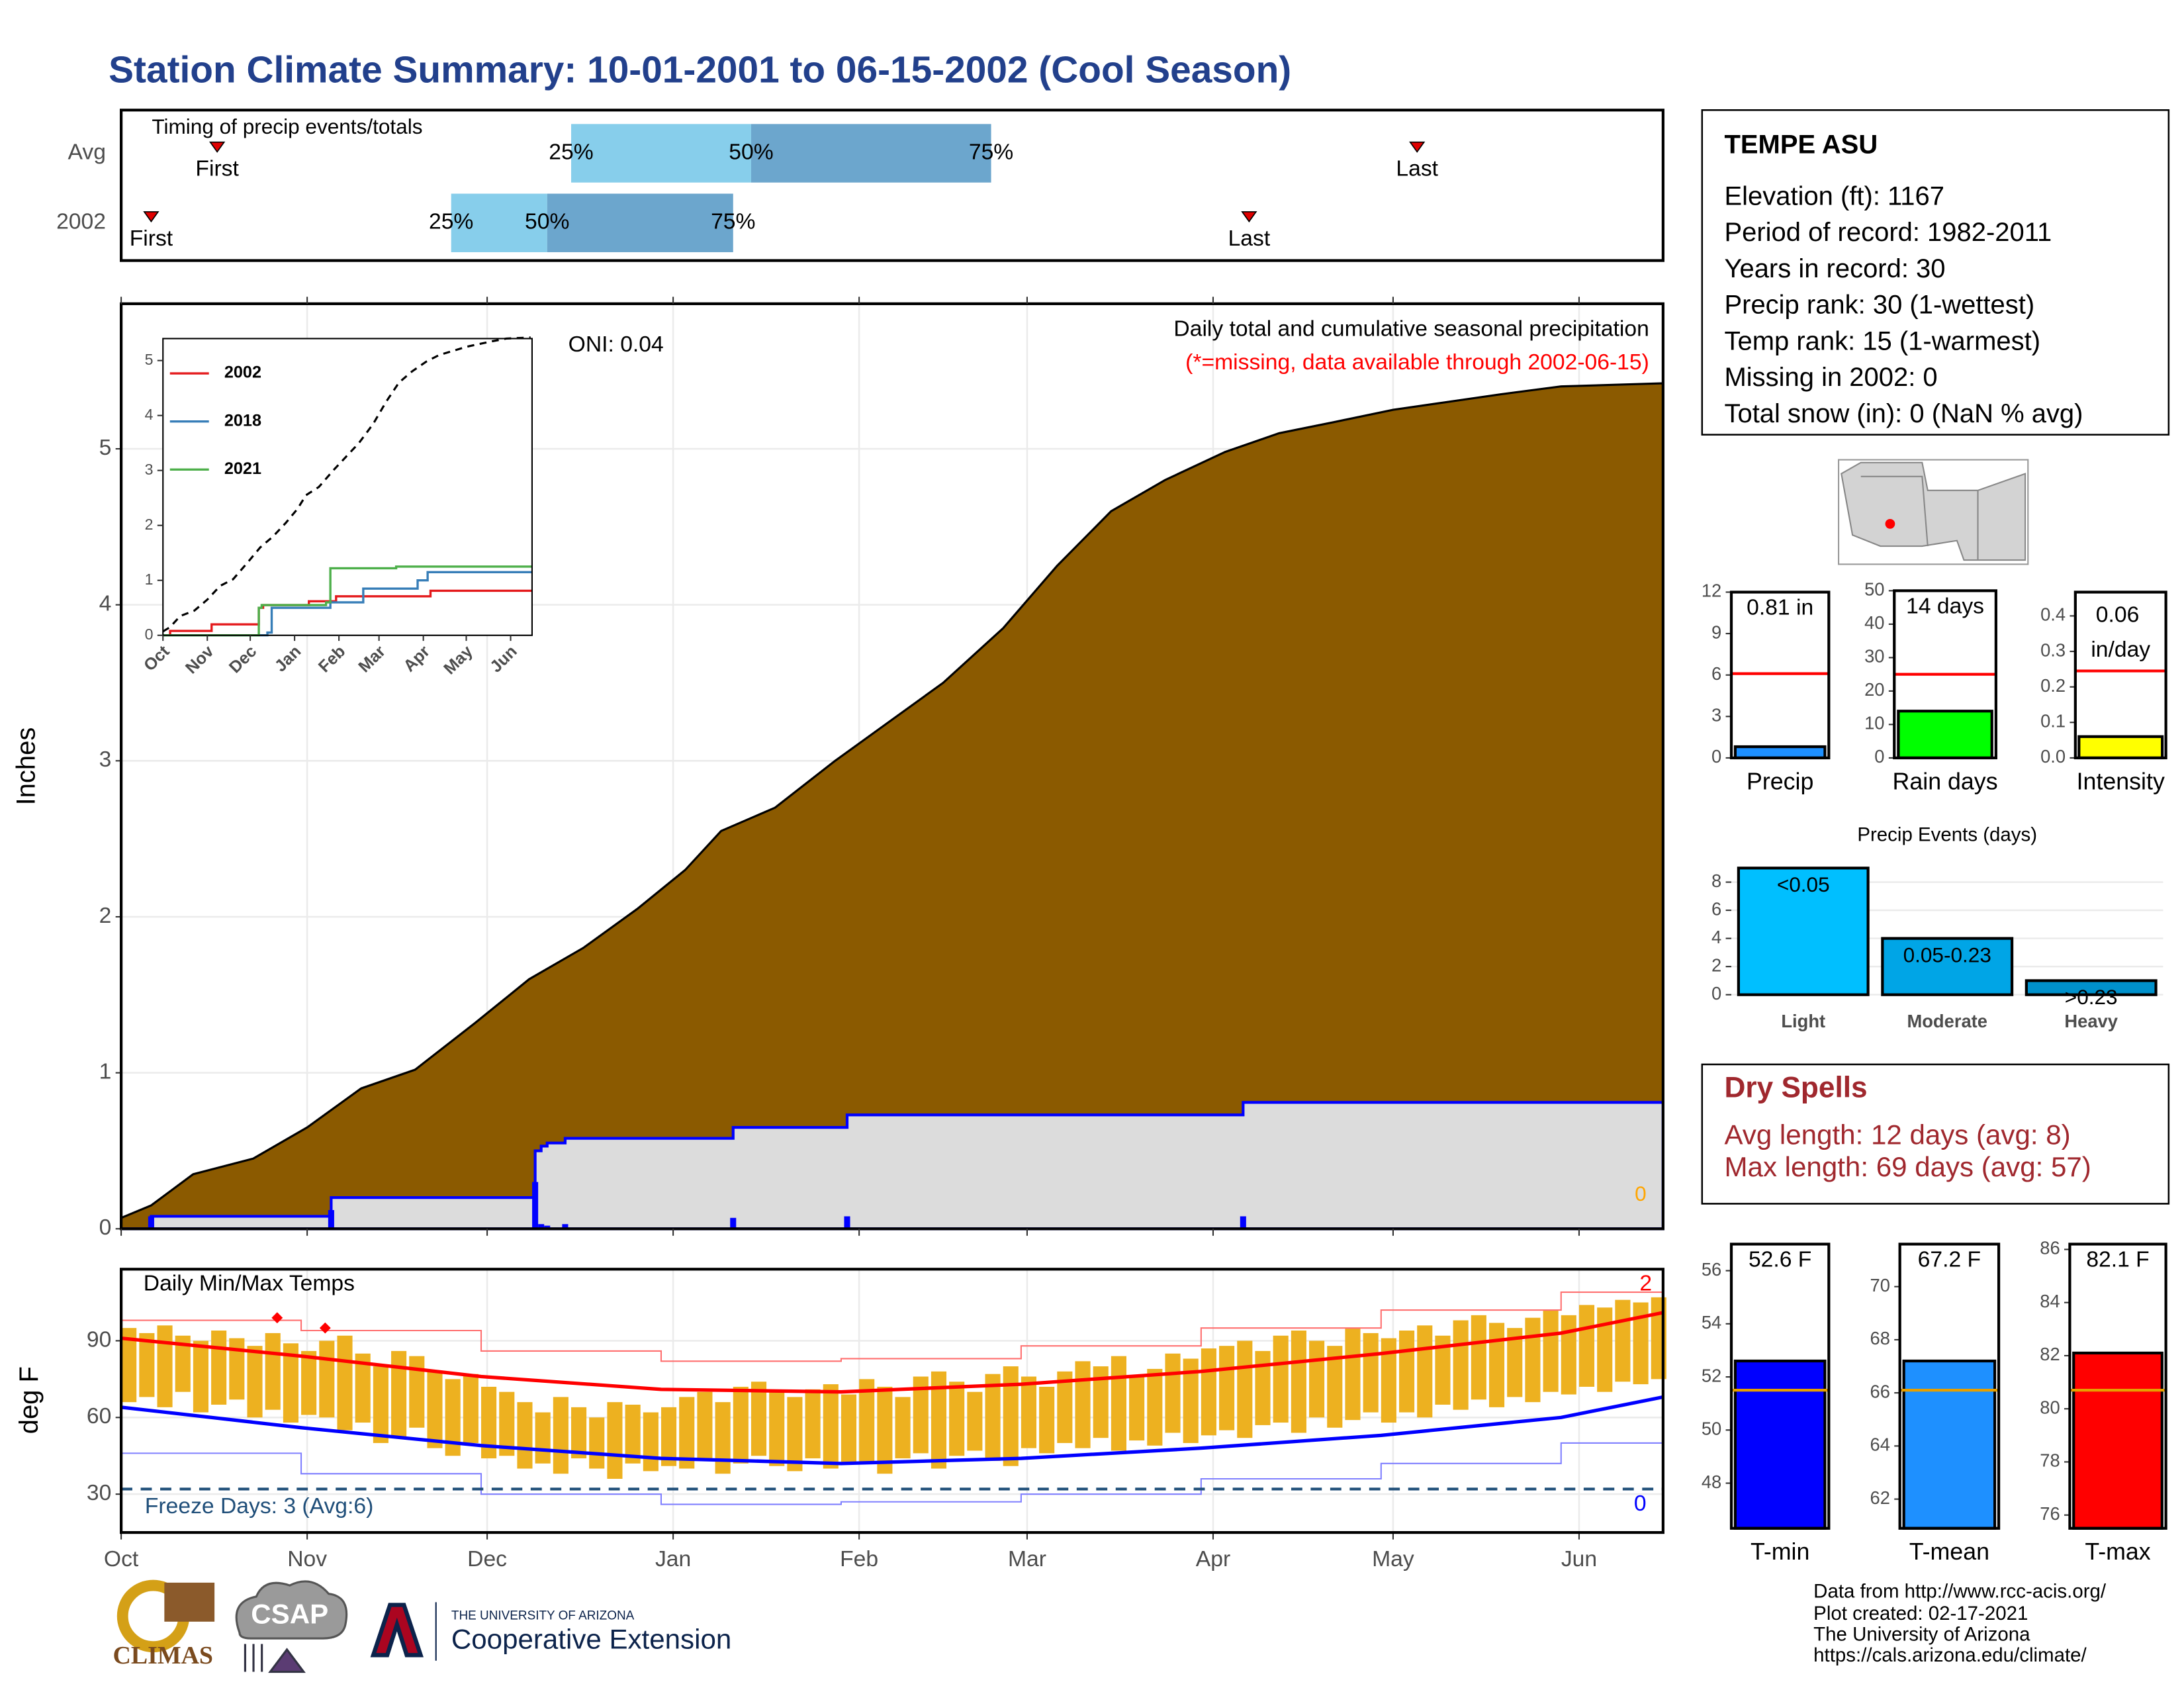 This screenshot has height=1688, width=2184. What do you see at coordinates (1803, 1021) in the screenshot?
I see `category-label: Light` at bounding box center [1803, 1021].